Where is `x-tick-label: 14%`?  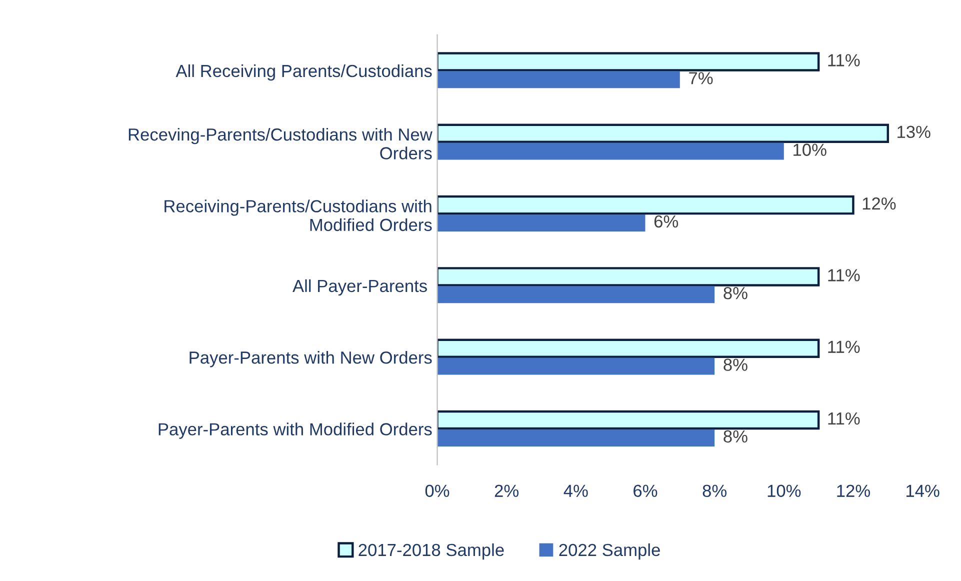
x-tick-label: 14% is located at coordinates (923, 490).